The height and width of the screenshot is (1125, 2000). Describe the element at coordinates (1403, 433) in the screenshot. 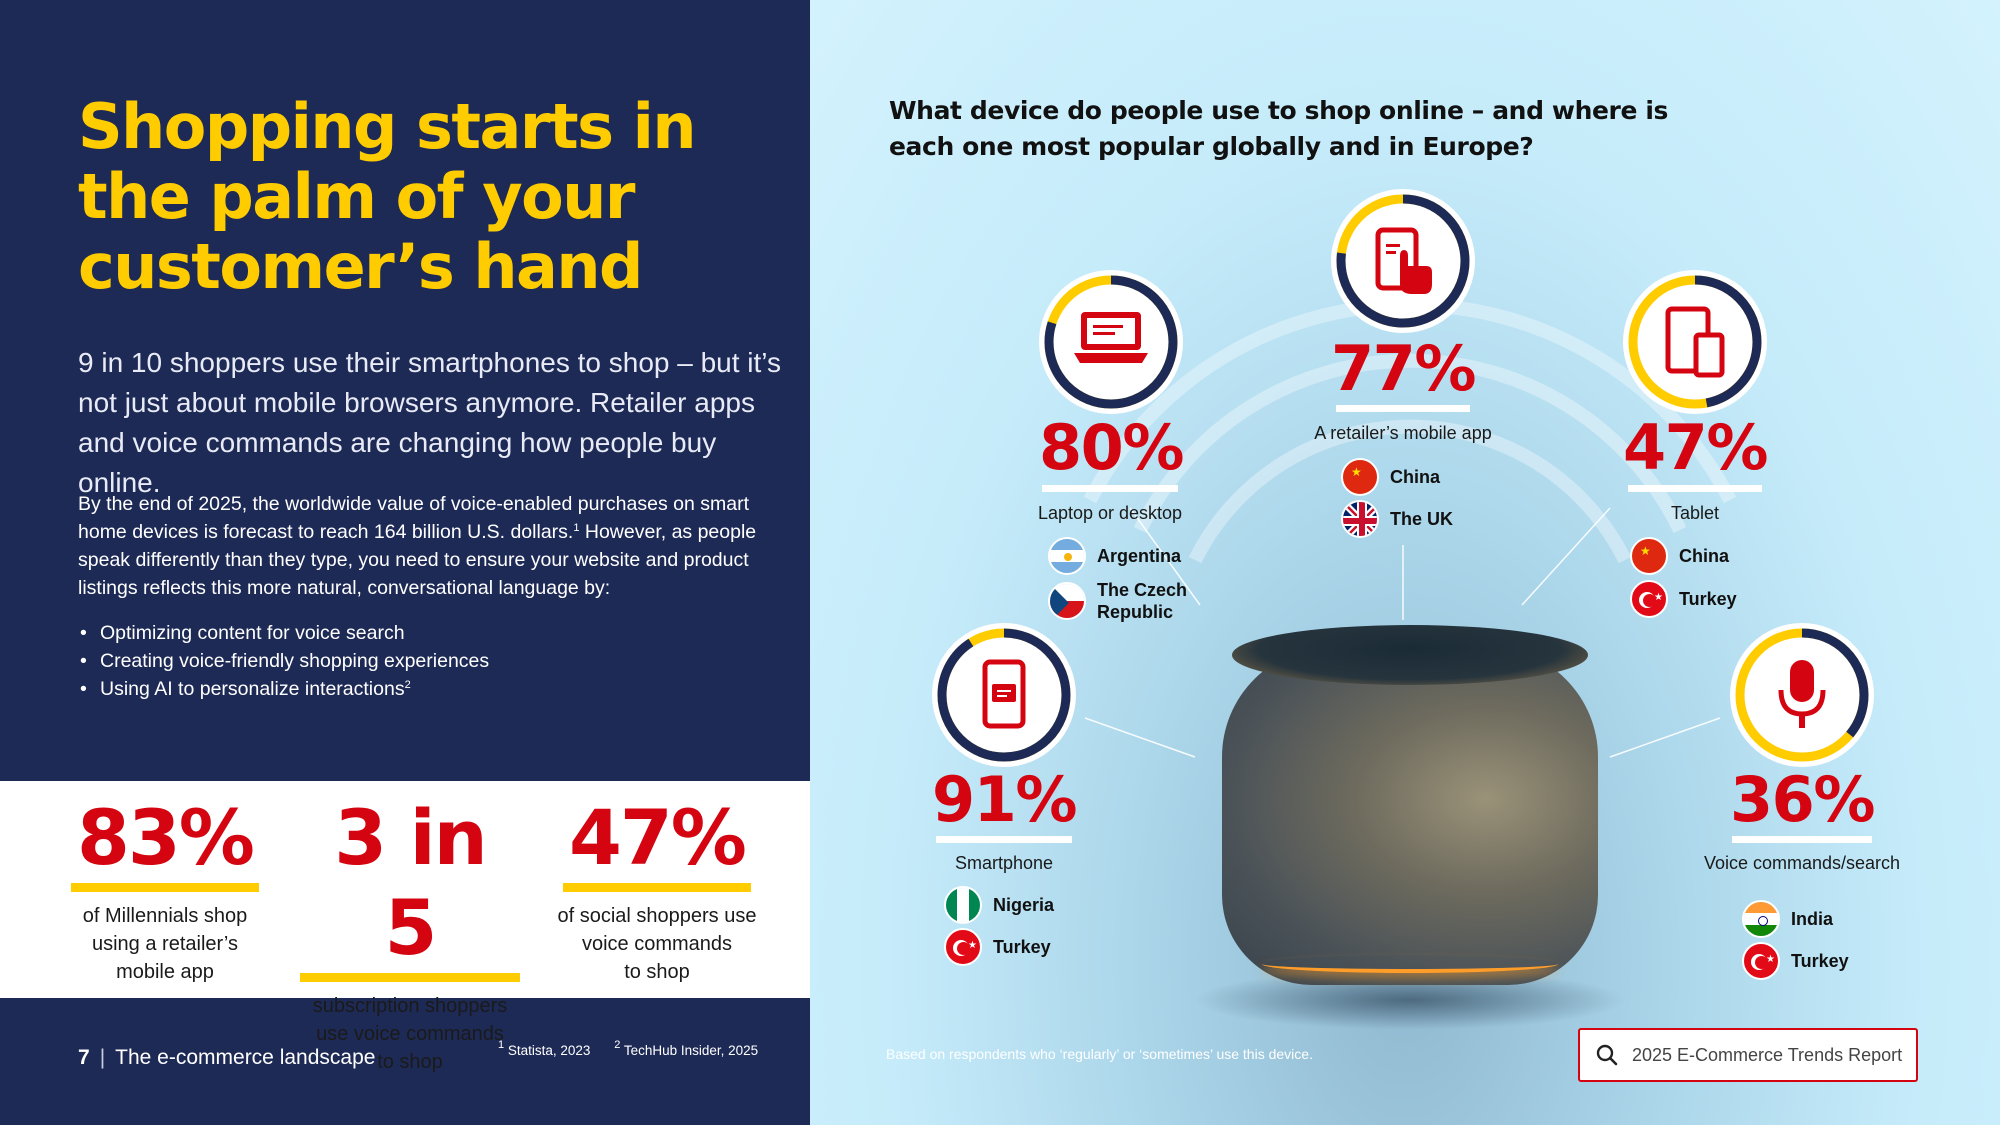

I see `app-label: A retailer’s mobile app` at that location.